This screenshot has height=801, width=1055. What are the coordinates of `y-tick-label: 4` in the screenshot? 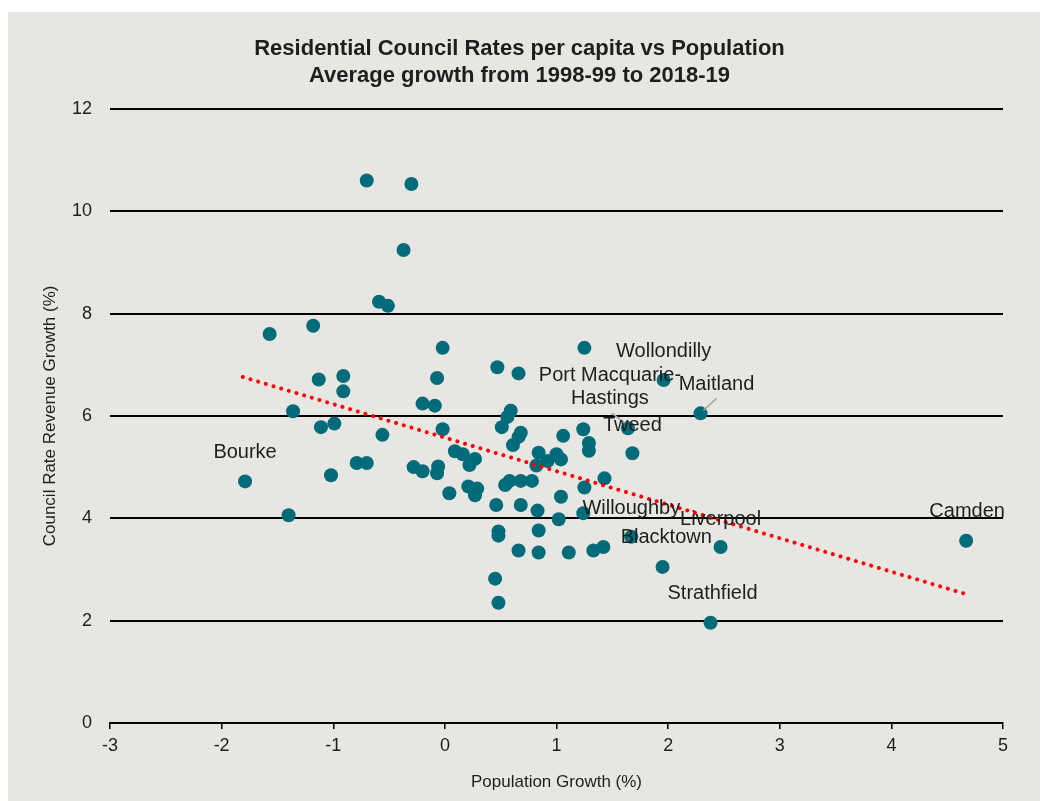 It's located at (86, 517).